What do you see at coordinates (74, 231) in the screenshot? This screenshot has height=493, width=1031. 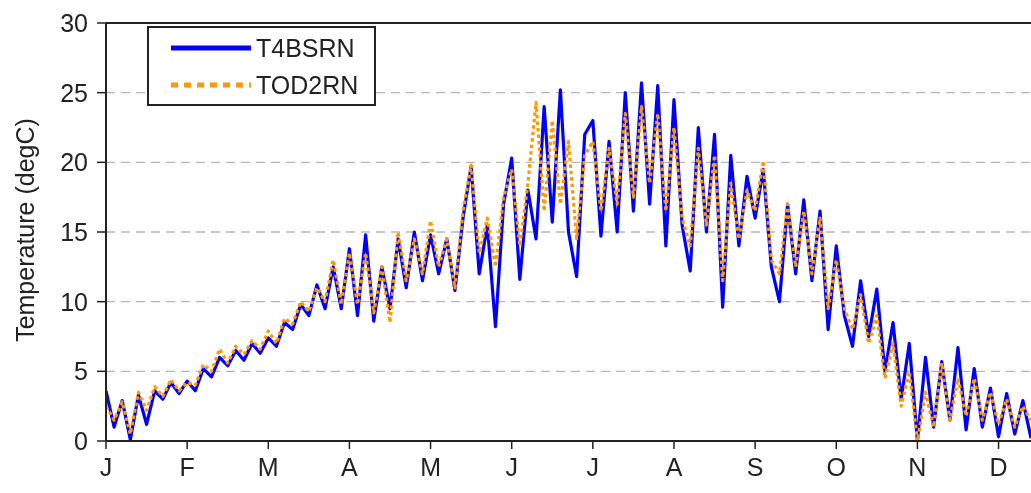 I see `y-tick-label: 15` at bounding box center [74, 231].